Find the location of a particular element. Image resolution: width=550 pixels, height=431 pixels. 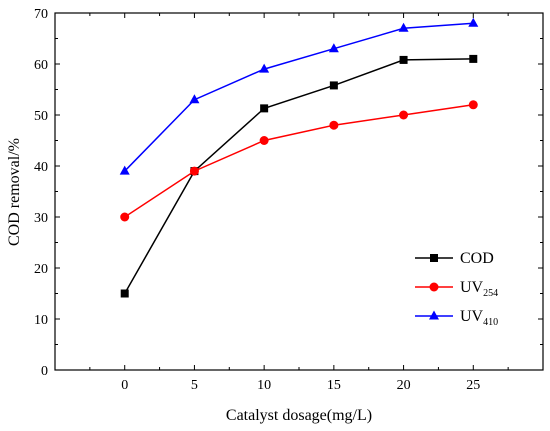

x-tick-label: 5 is located at coordinates (194, 385).